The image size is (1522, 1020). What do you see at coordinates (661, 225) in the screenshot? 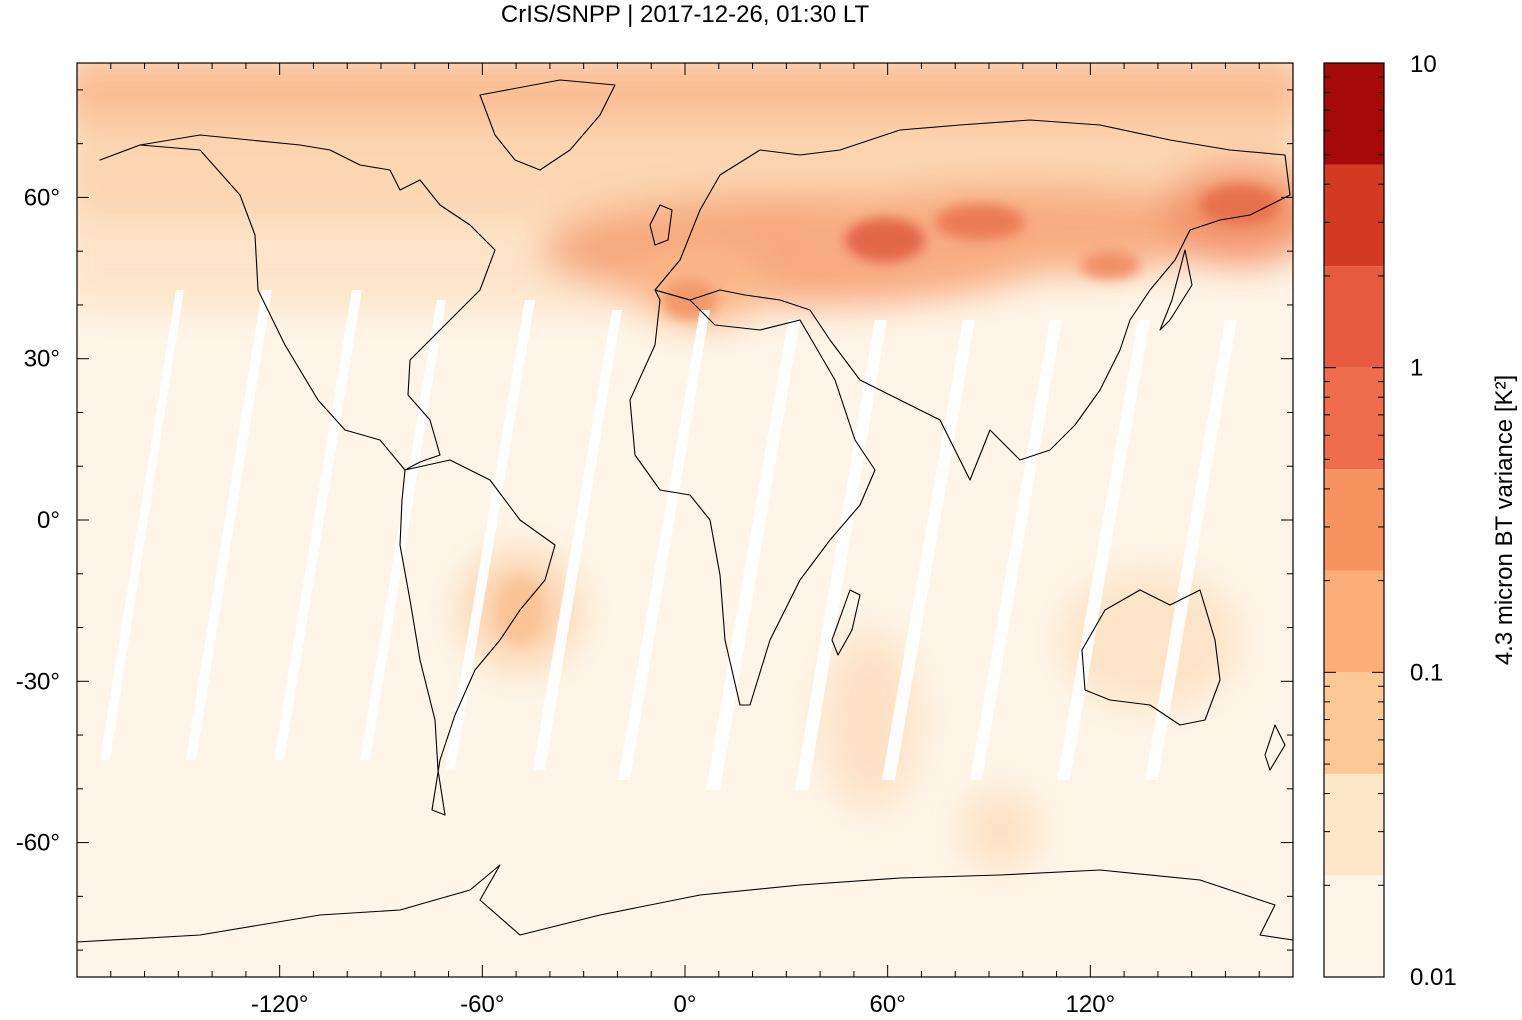
I see `coastline-uk` at bounding box center [661, 225].